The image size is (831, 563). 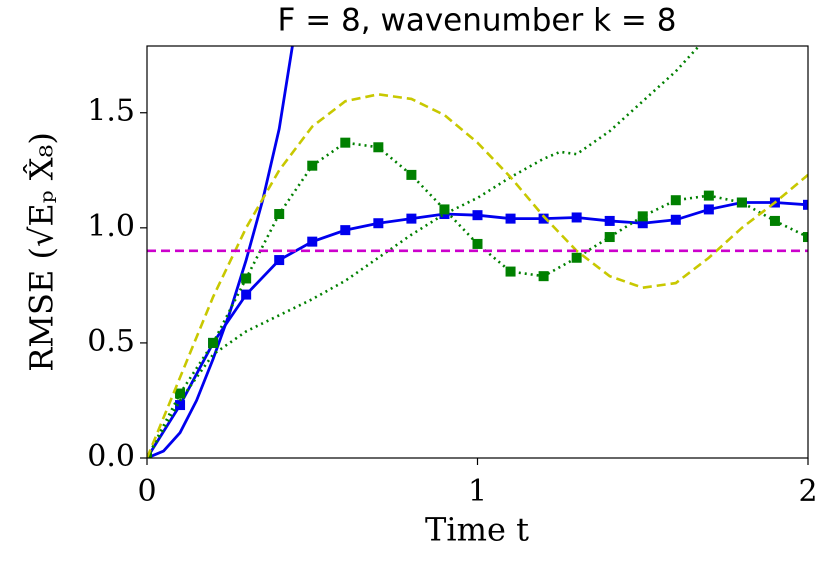 What do you see at coordinates (111, 456) in the screenshot?
I see `y-tick-label: 0.0` at bounding box center [111, 456].